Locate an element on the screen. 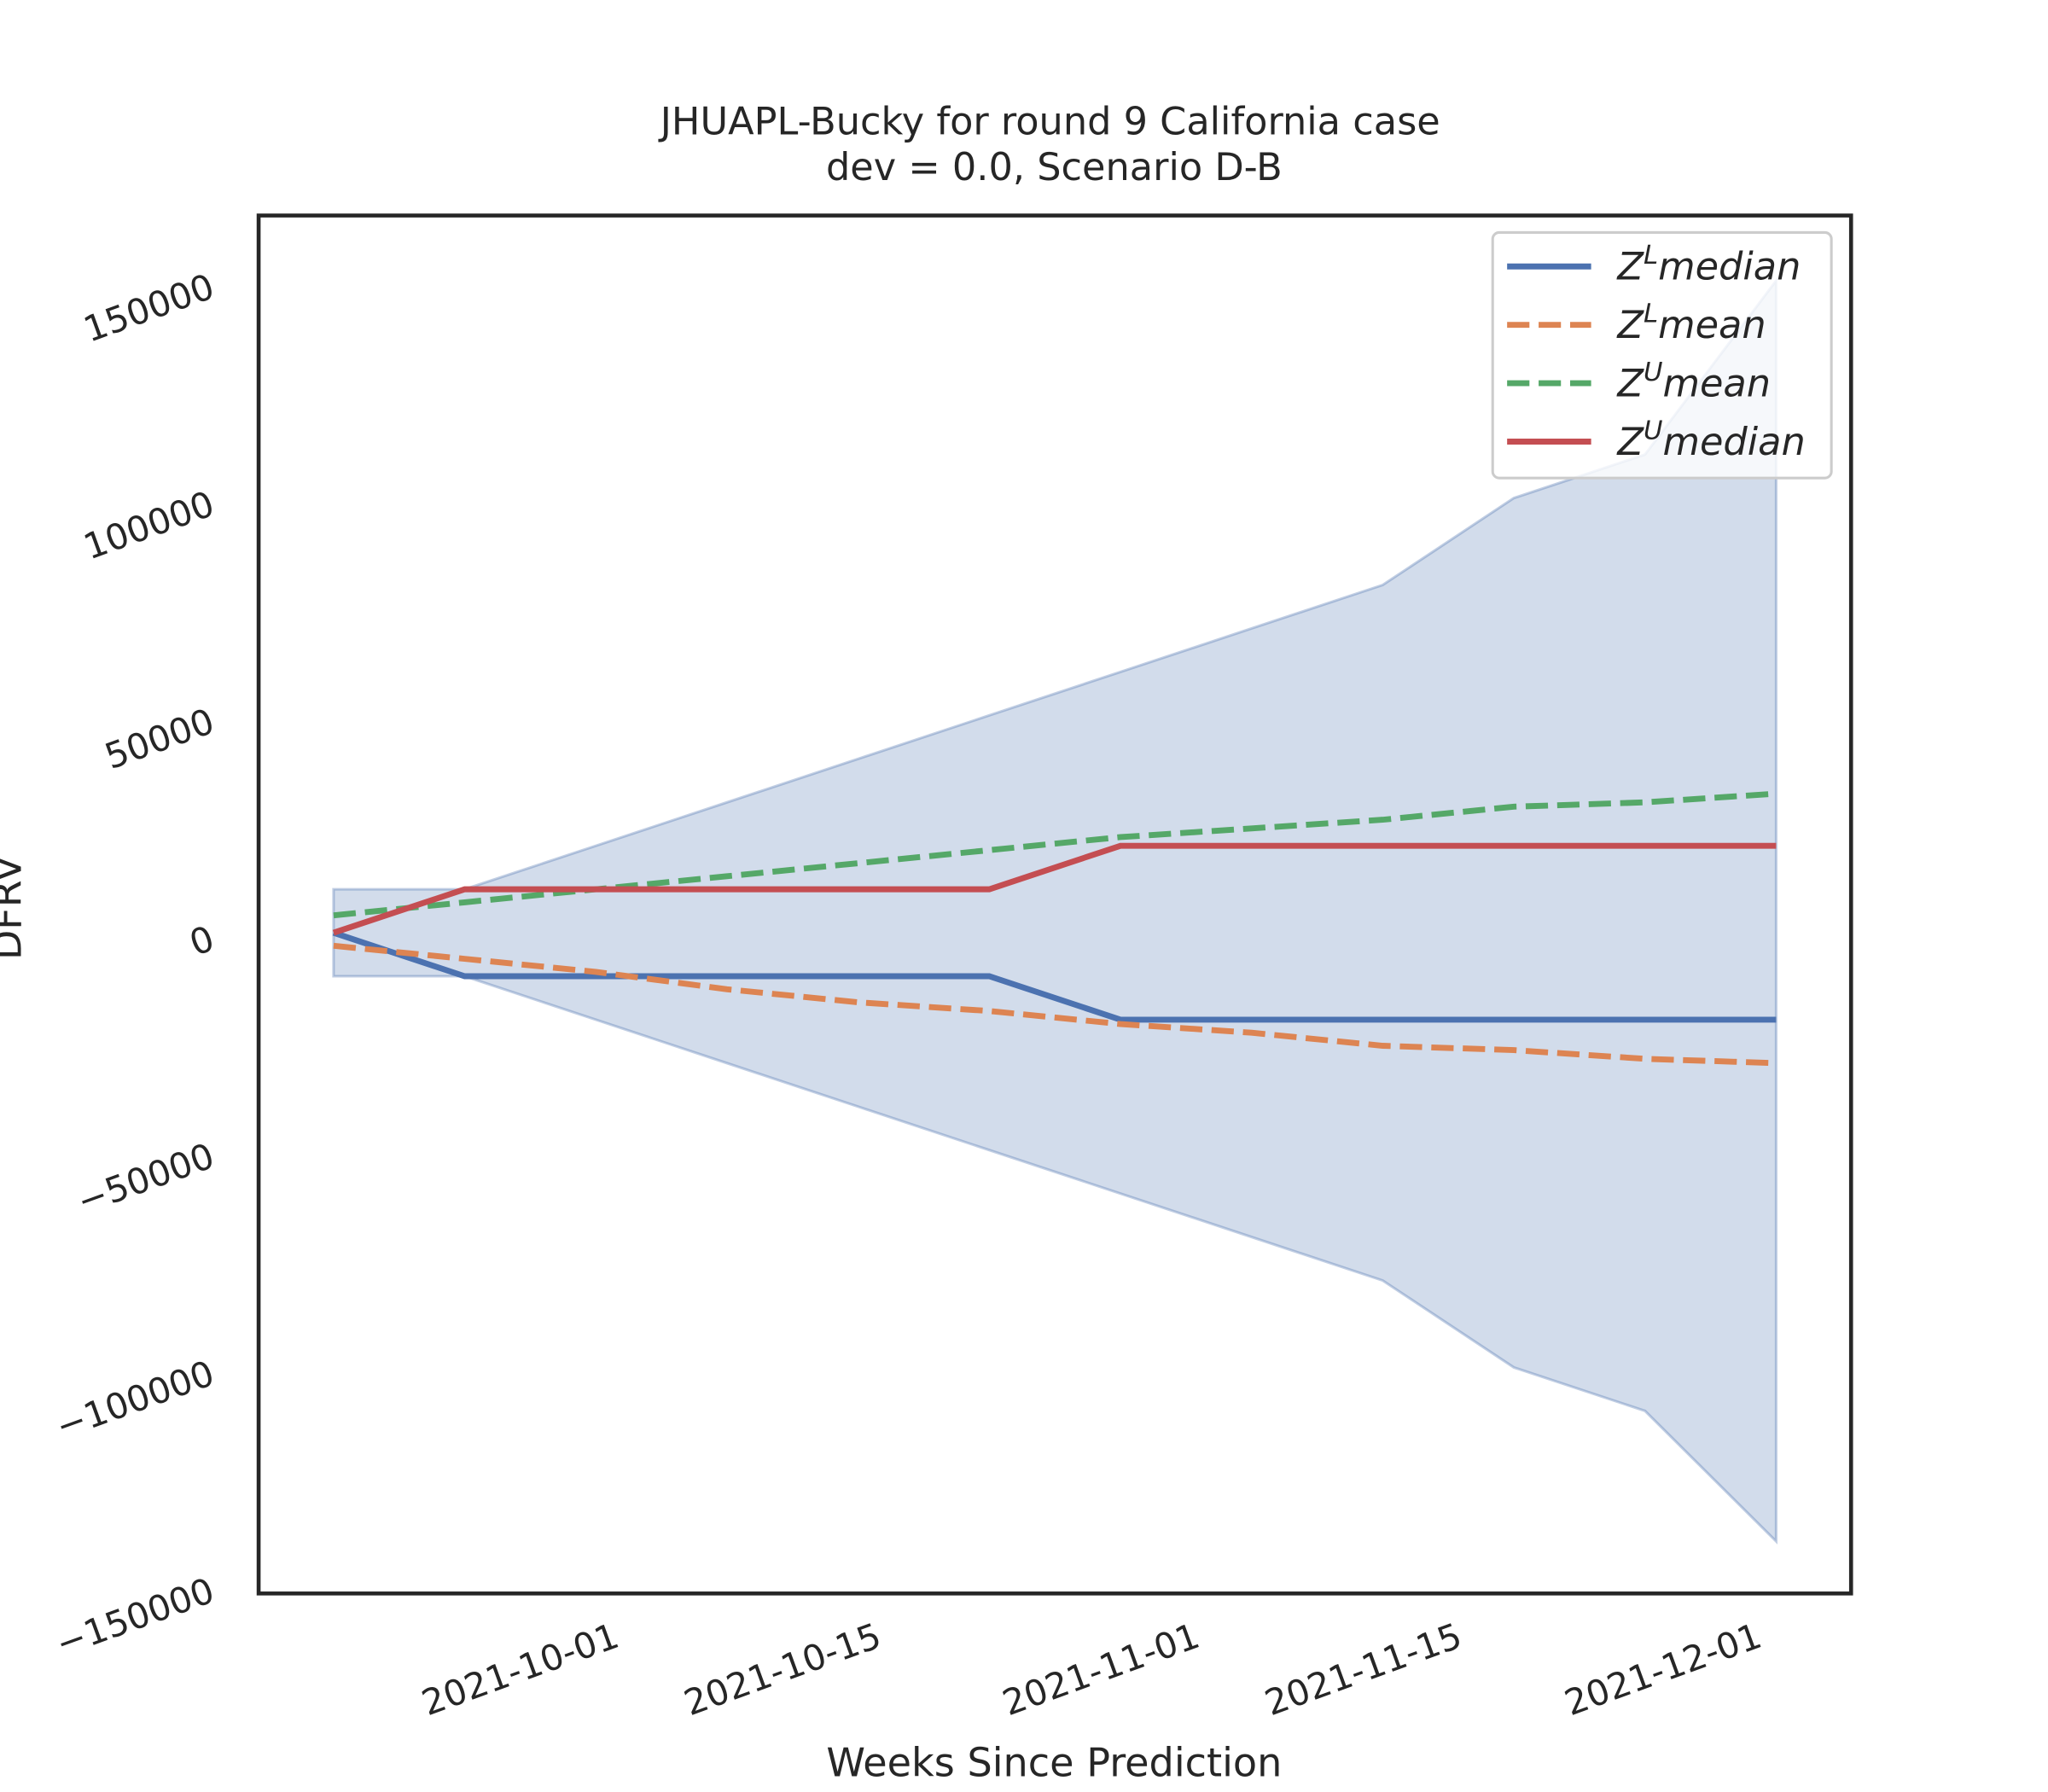 The width and height of the screenshot is (2048, 1792). x-tick-label: 2021-11-01 is located at coordinates (1101, 1669).